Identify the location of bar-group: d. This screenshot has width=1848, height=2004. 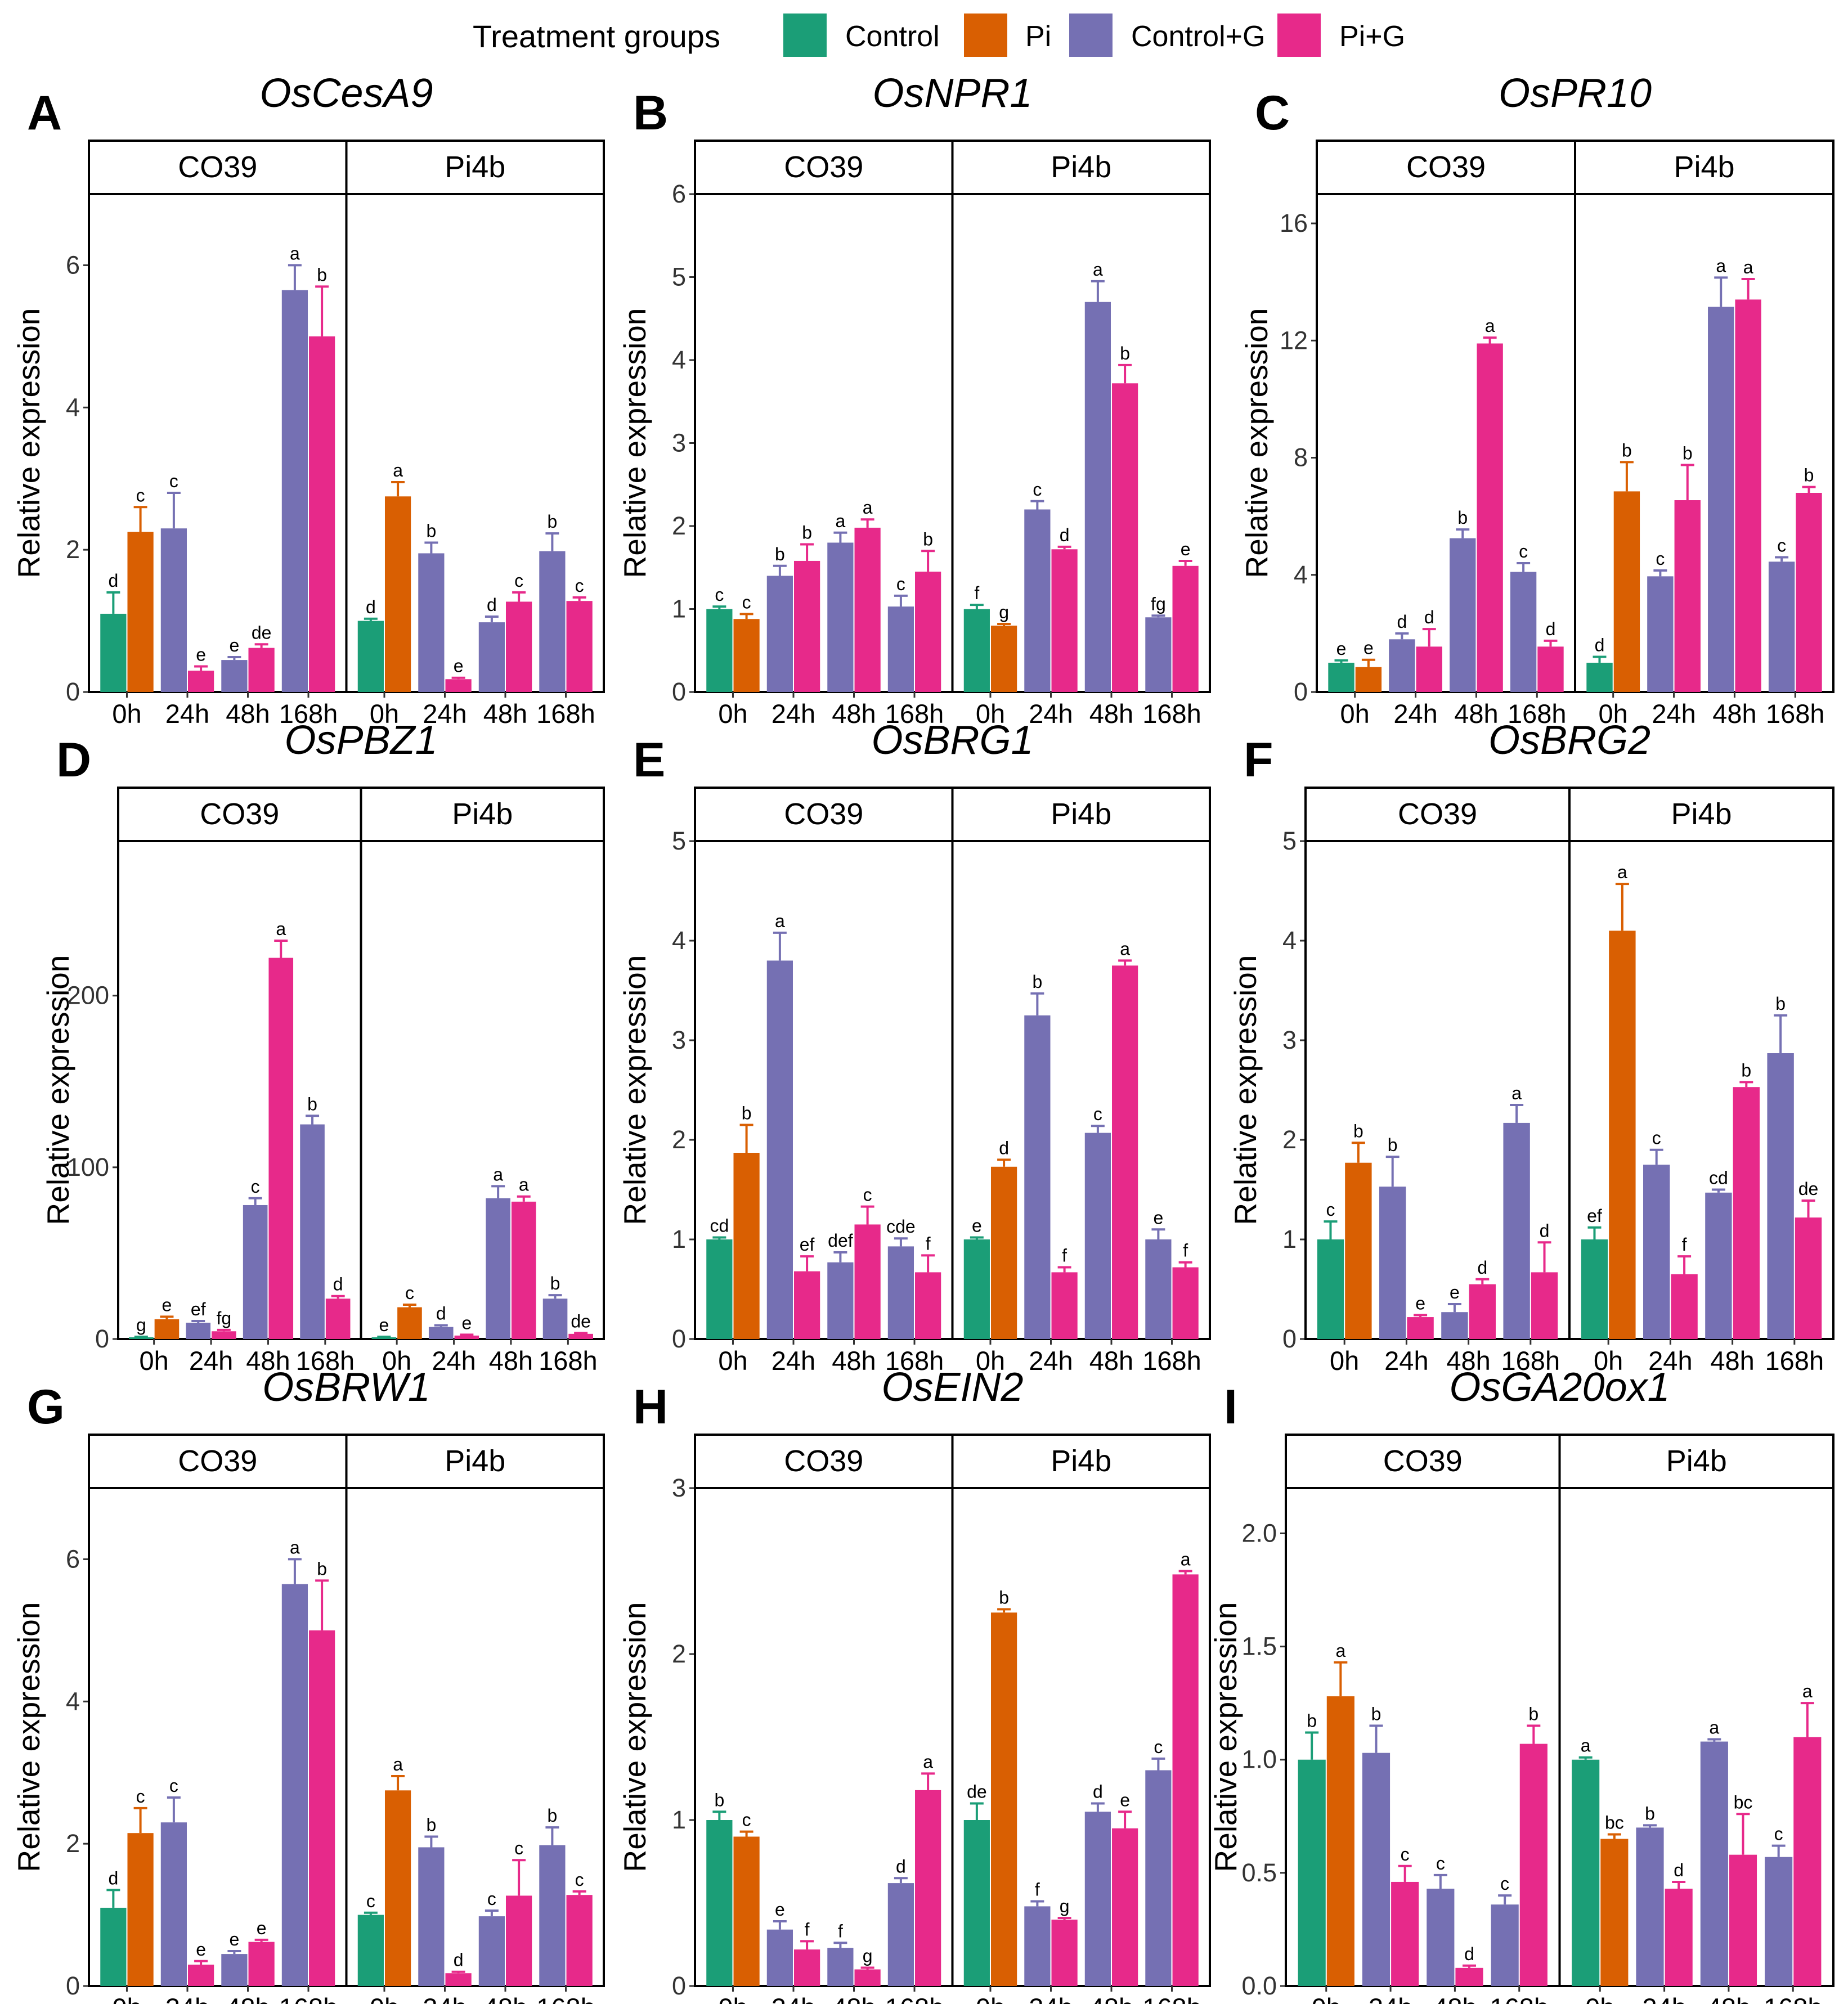
(1482, 1298).